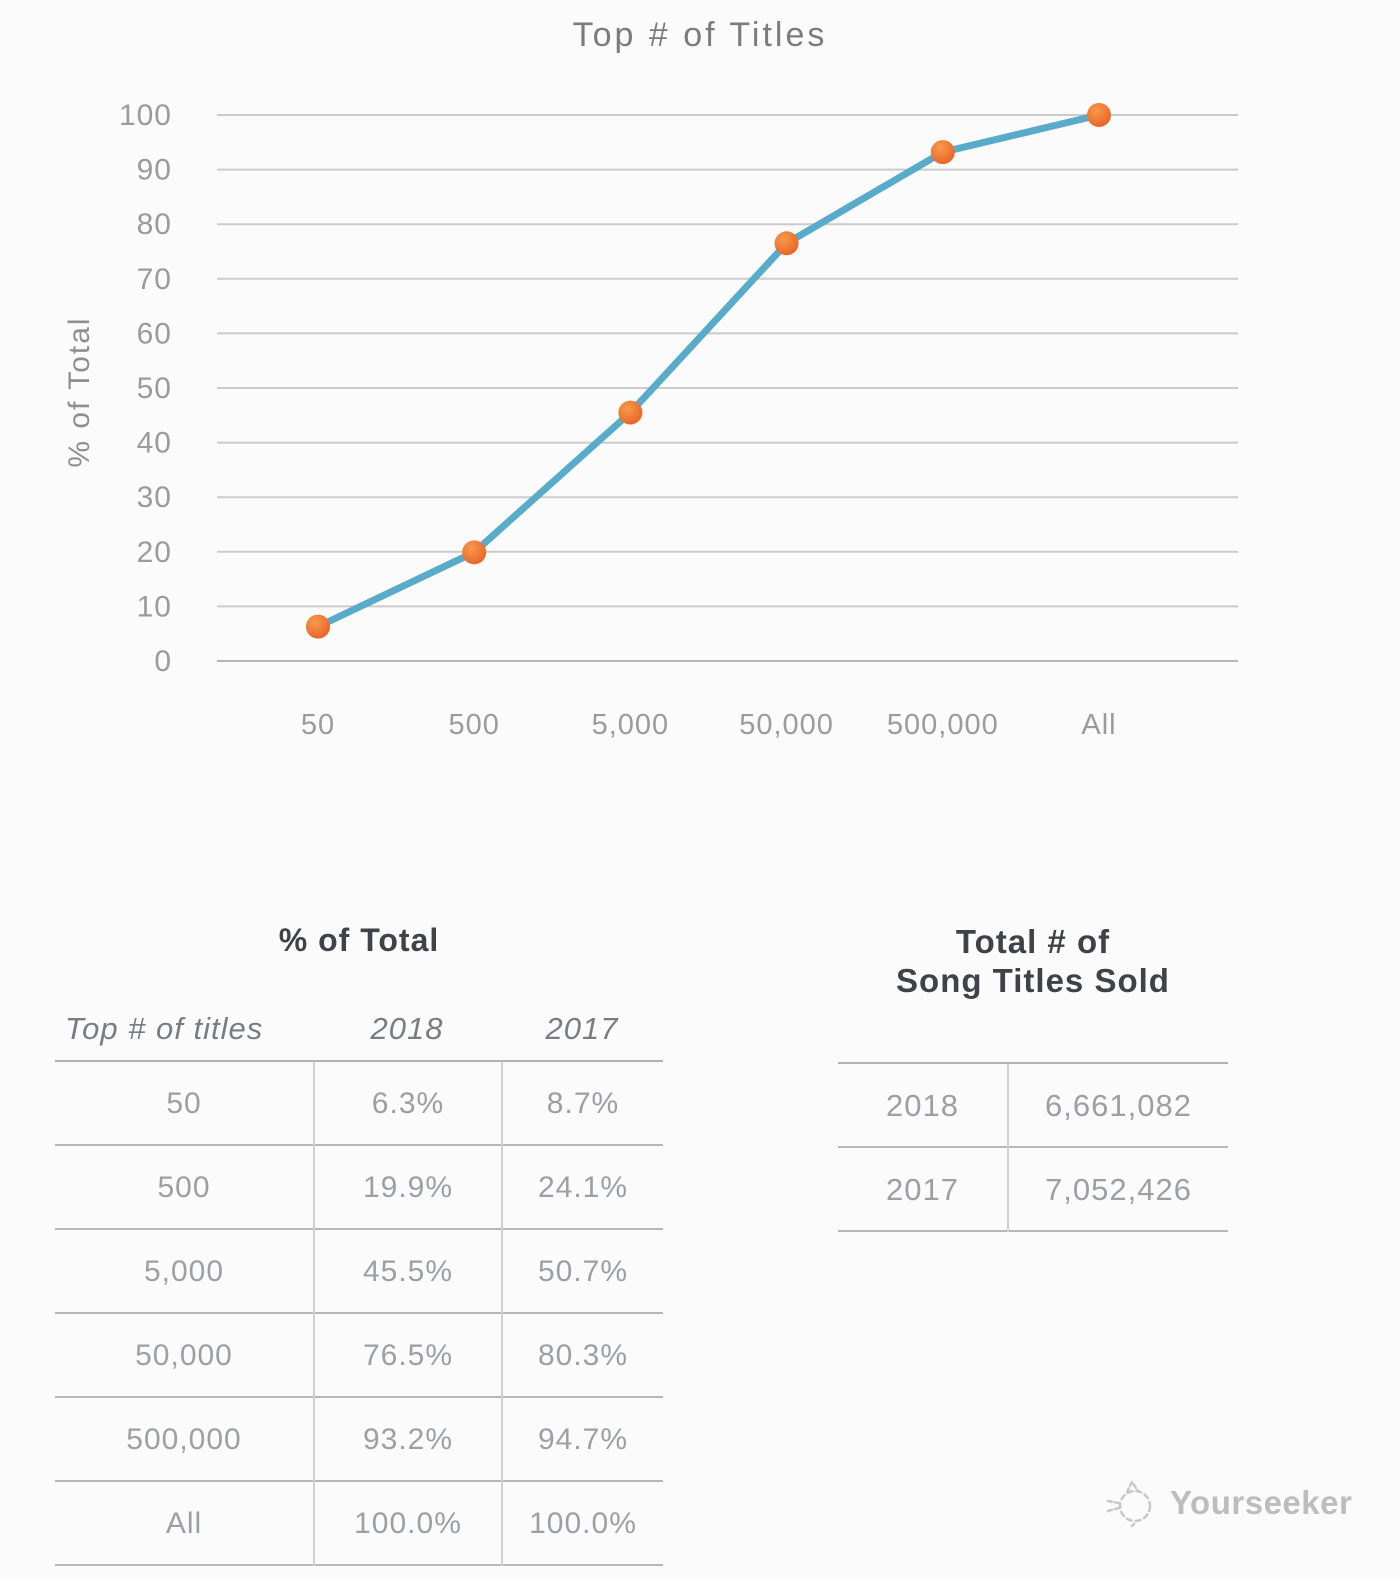 The image size is (1400, 1580). I want to click on table-cell: 45.5%, so click(407, 1272).